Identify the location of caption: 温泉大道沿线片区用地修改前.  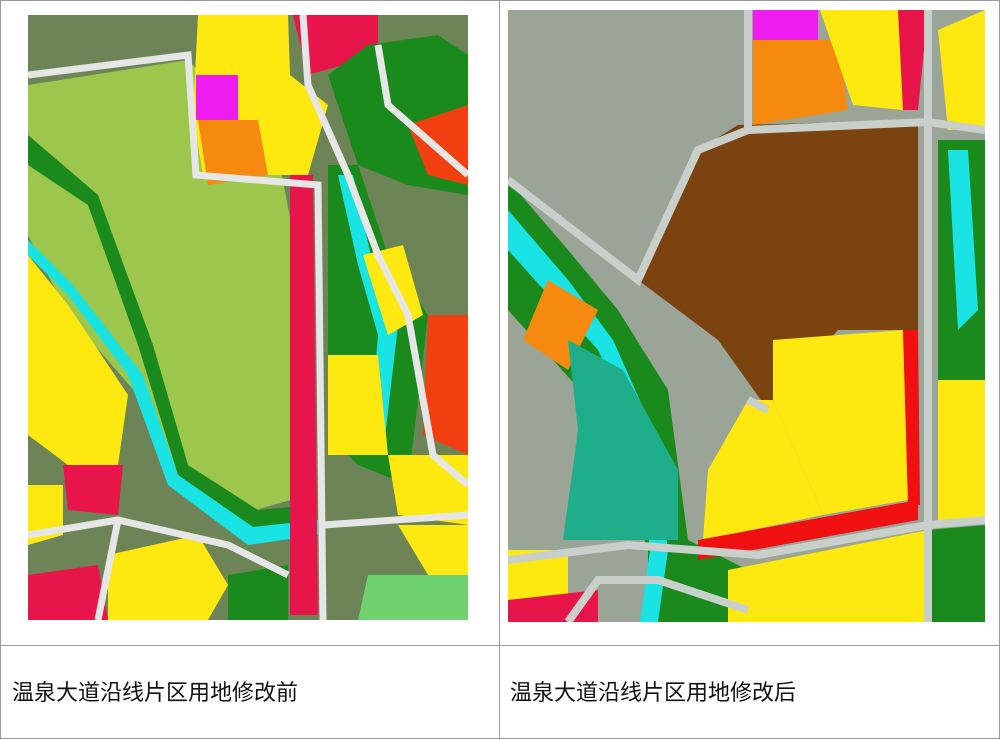
(155, 693).